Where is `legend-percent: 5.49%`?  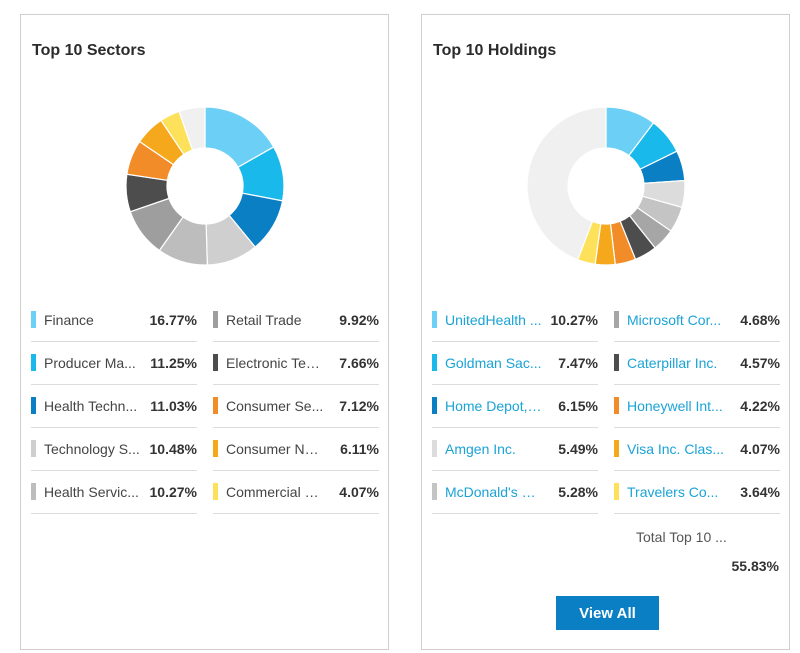
legend-percent: 5.49% is located at coordinates (578, 449).